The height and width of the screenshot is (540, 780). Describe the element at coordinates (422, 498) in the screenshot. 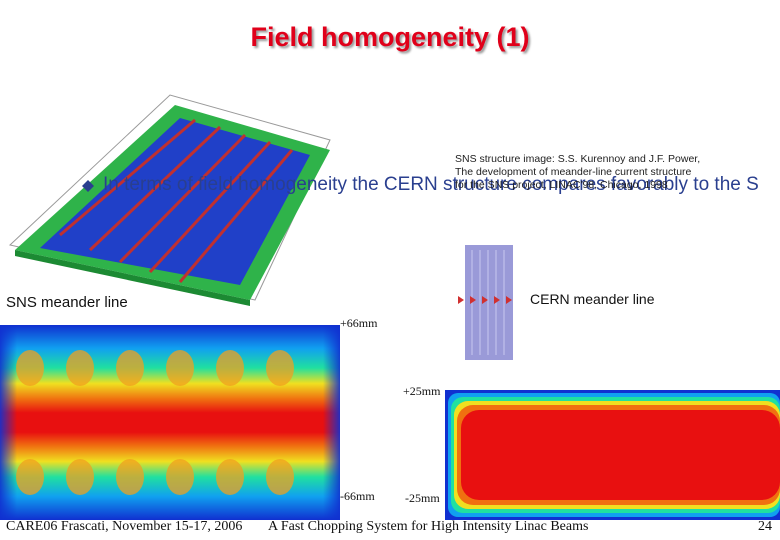

I see `dimension-label: -25mm` at that location.